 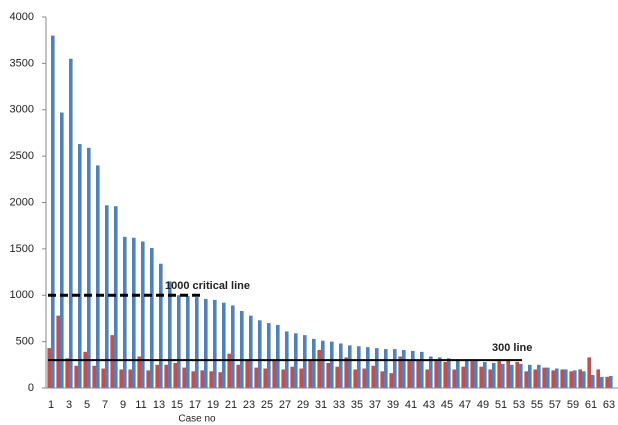 I want to click on y-tick-label: 3500, so click(x=22, y=63).